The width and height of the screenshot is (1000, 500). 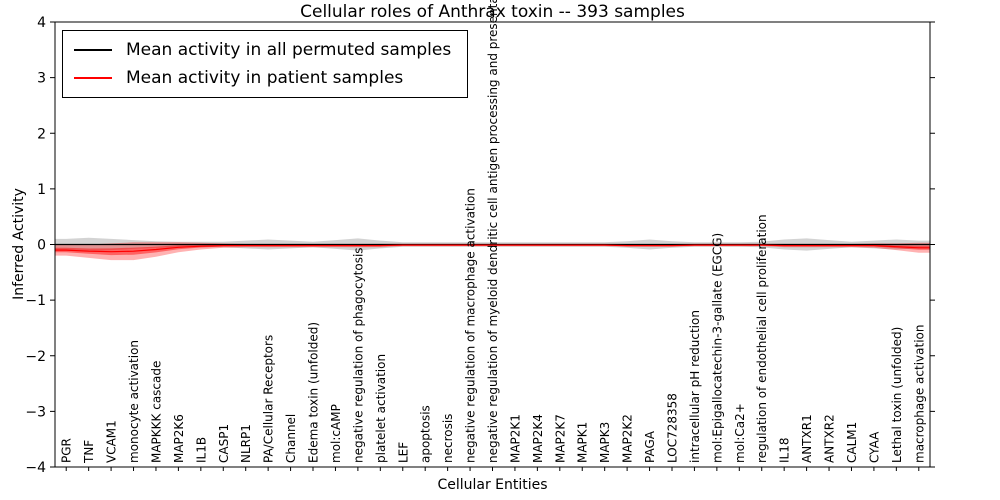 I want to click on y-tick-label: −3, so click(x=35, y=412).